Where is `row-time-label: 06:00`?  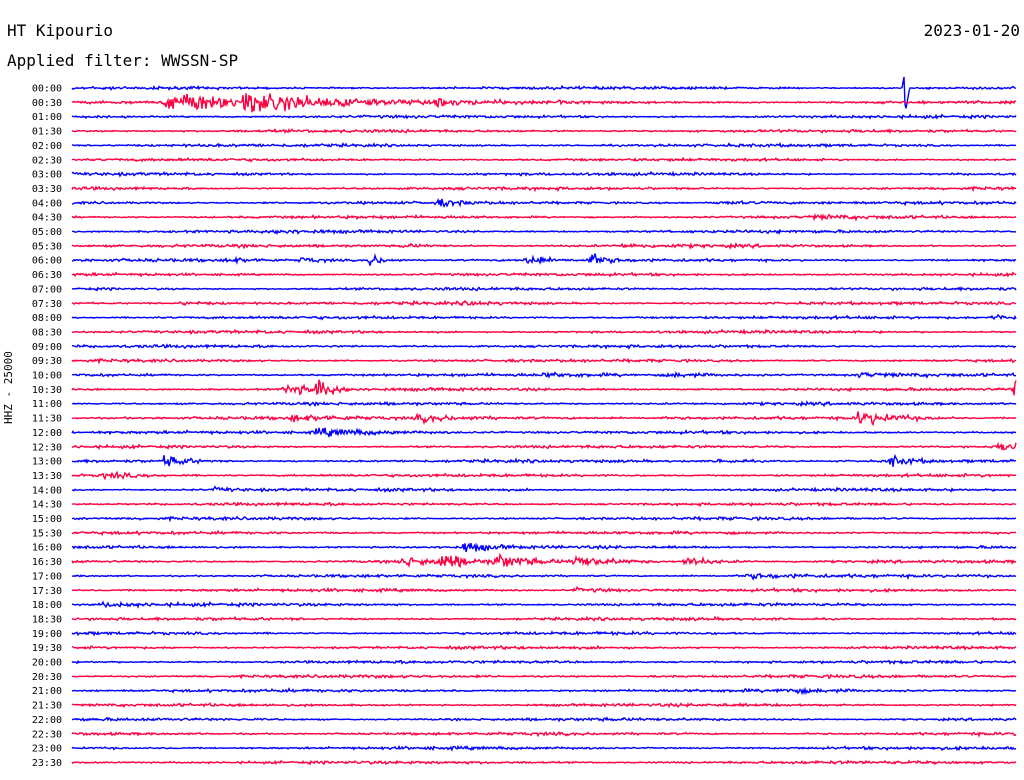
row-time-label: 06:00 is located at coordinates (47, 261).